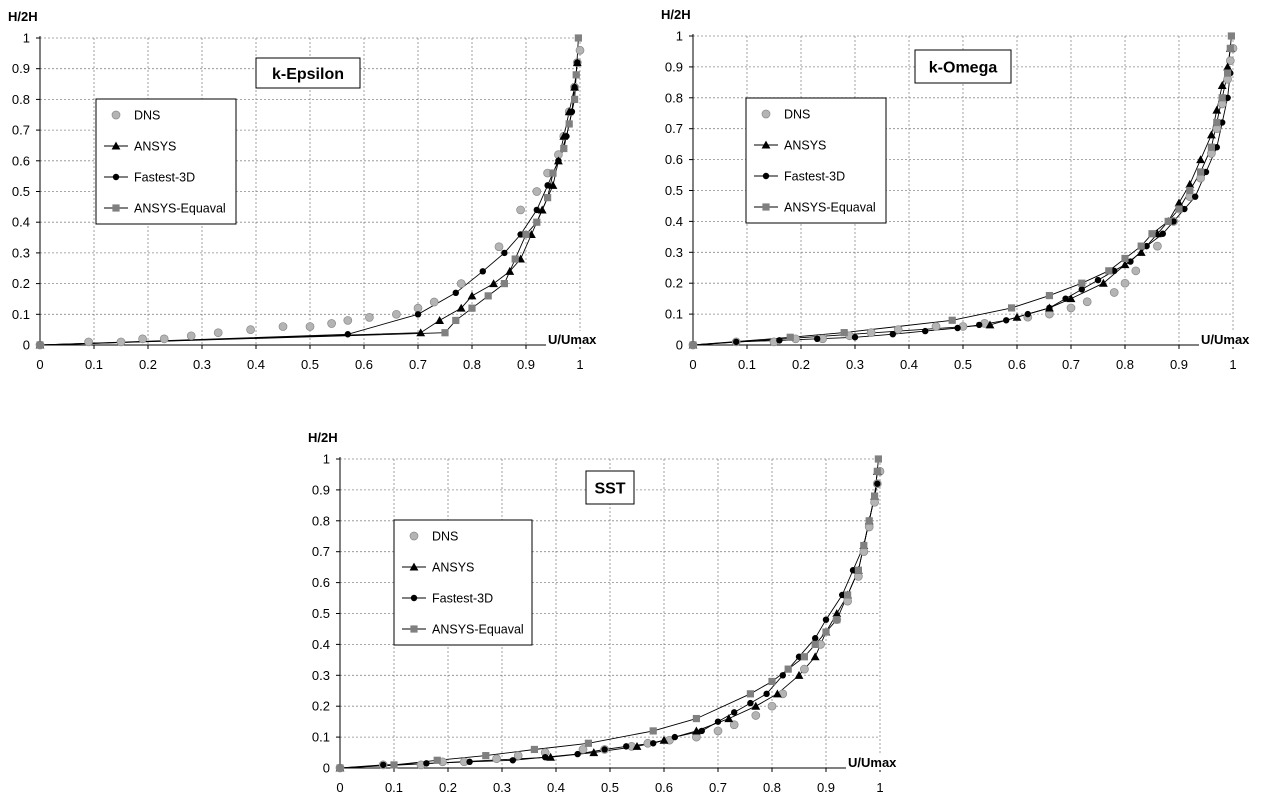 The height and width of the screenshot is (800, 1269). Describe the element at coordinates (463, 582) in the screenshot. I see `legend: DNS ANSYS Fastest-3D ANSYS-Equaval` at that location.